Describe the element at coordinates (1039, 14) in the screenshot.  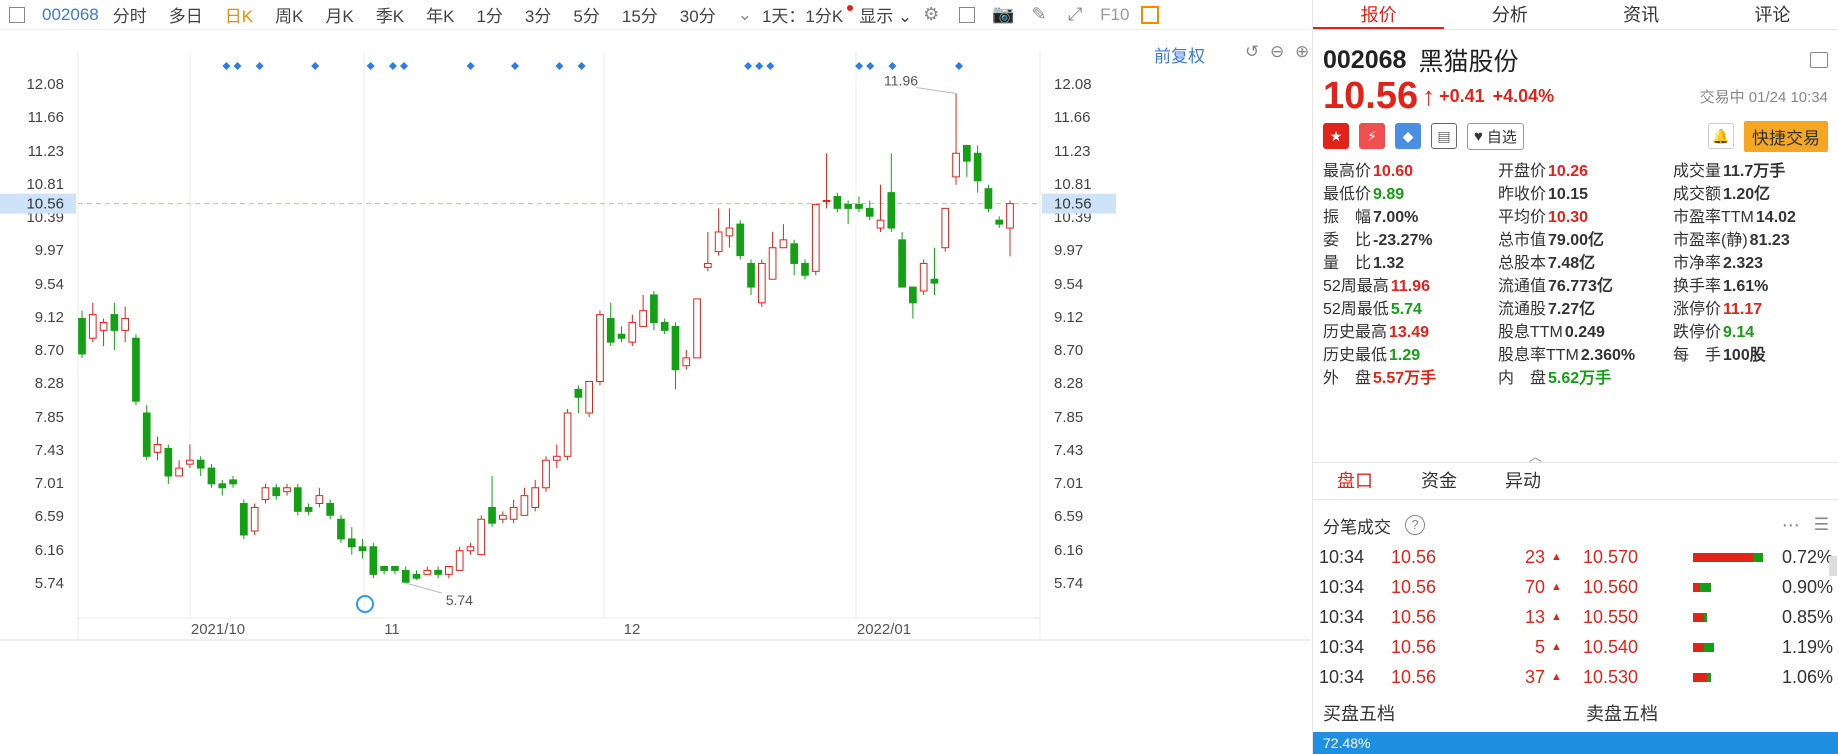
I see `pencil-icon: ✎` at that location.